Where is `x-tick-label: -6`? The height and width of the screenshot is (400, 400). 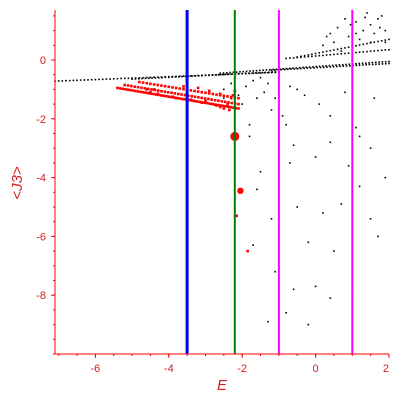 x-tick-label: -6 is located at coordinates (96, 369).